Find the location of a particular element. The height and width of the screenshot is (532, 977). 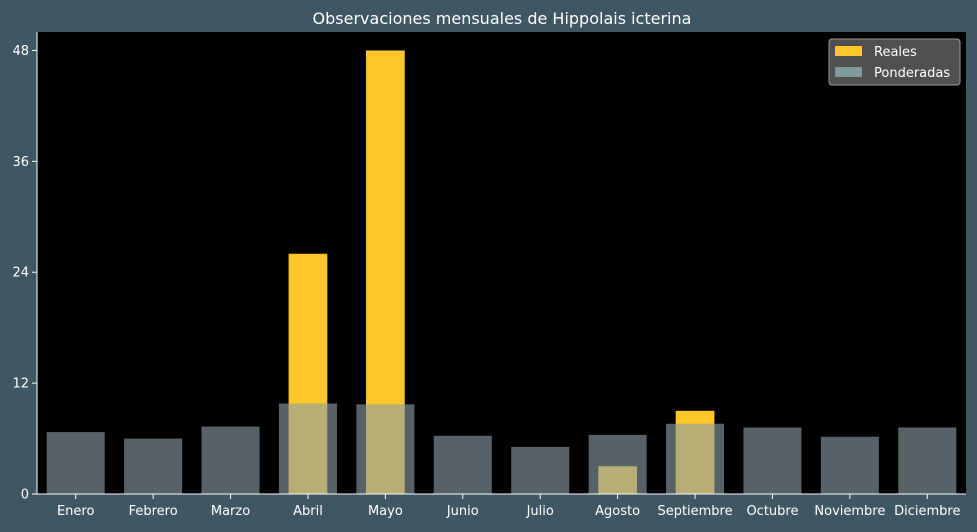

x-tick-label: Marzo is located at coordinates (230, 511).